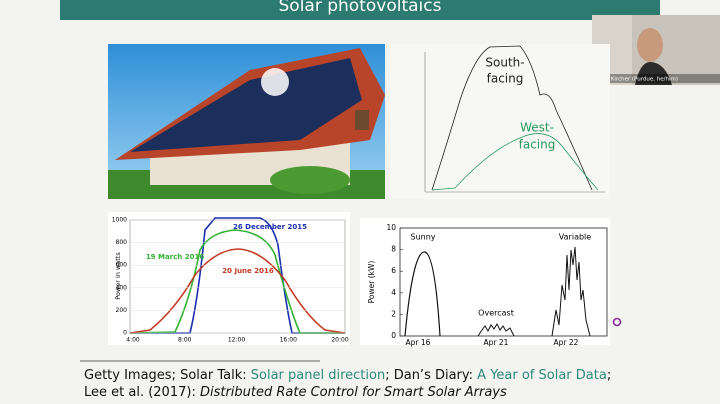 Image resolution: width=720 pixels, height=404 pixels. Describe the element at coordinates (122, 242) in the screenshot. I see `y-tick-label: 800` at that location.